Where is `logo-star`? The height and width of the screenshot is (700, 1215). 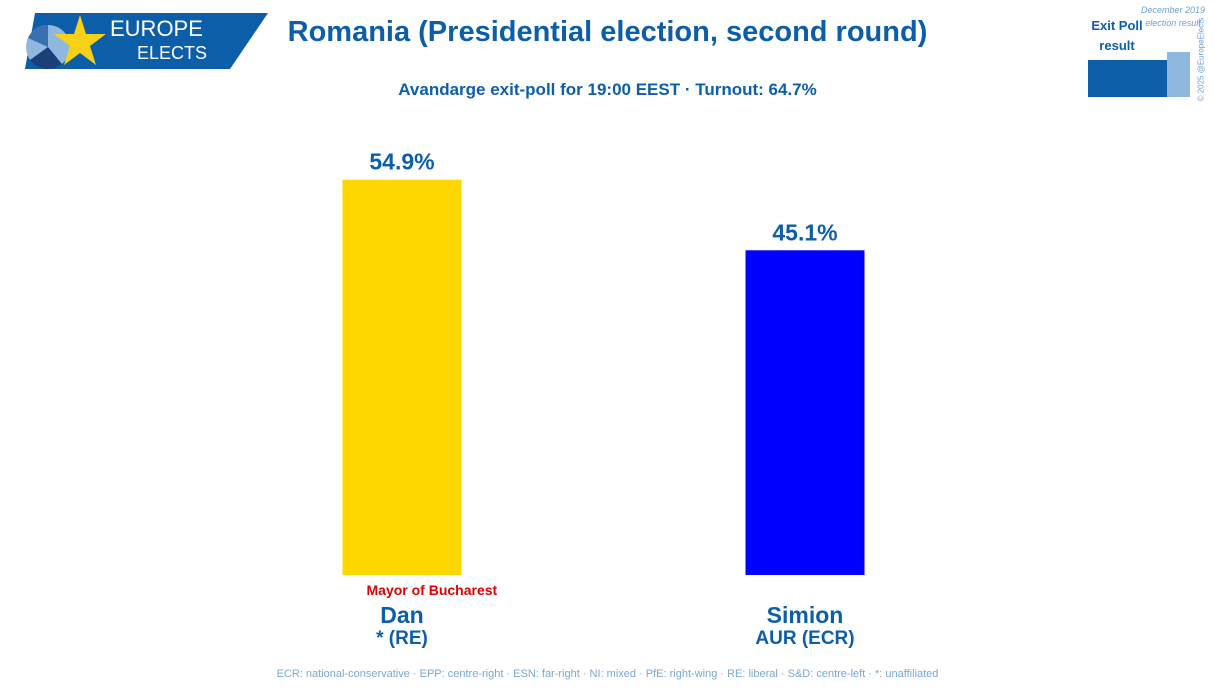
logo-star is located at coordinates (80, 40).